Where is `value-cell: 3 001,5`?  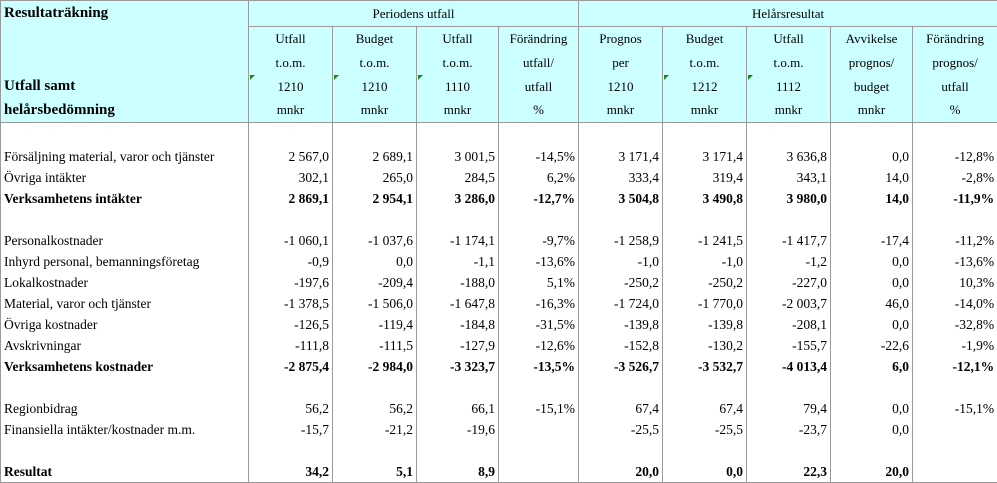
value-cell: 3 001,5 is located at coordinates (458, 157).